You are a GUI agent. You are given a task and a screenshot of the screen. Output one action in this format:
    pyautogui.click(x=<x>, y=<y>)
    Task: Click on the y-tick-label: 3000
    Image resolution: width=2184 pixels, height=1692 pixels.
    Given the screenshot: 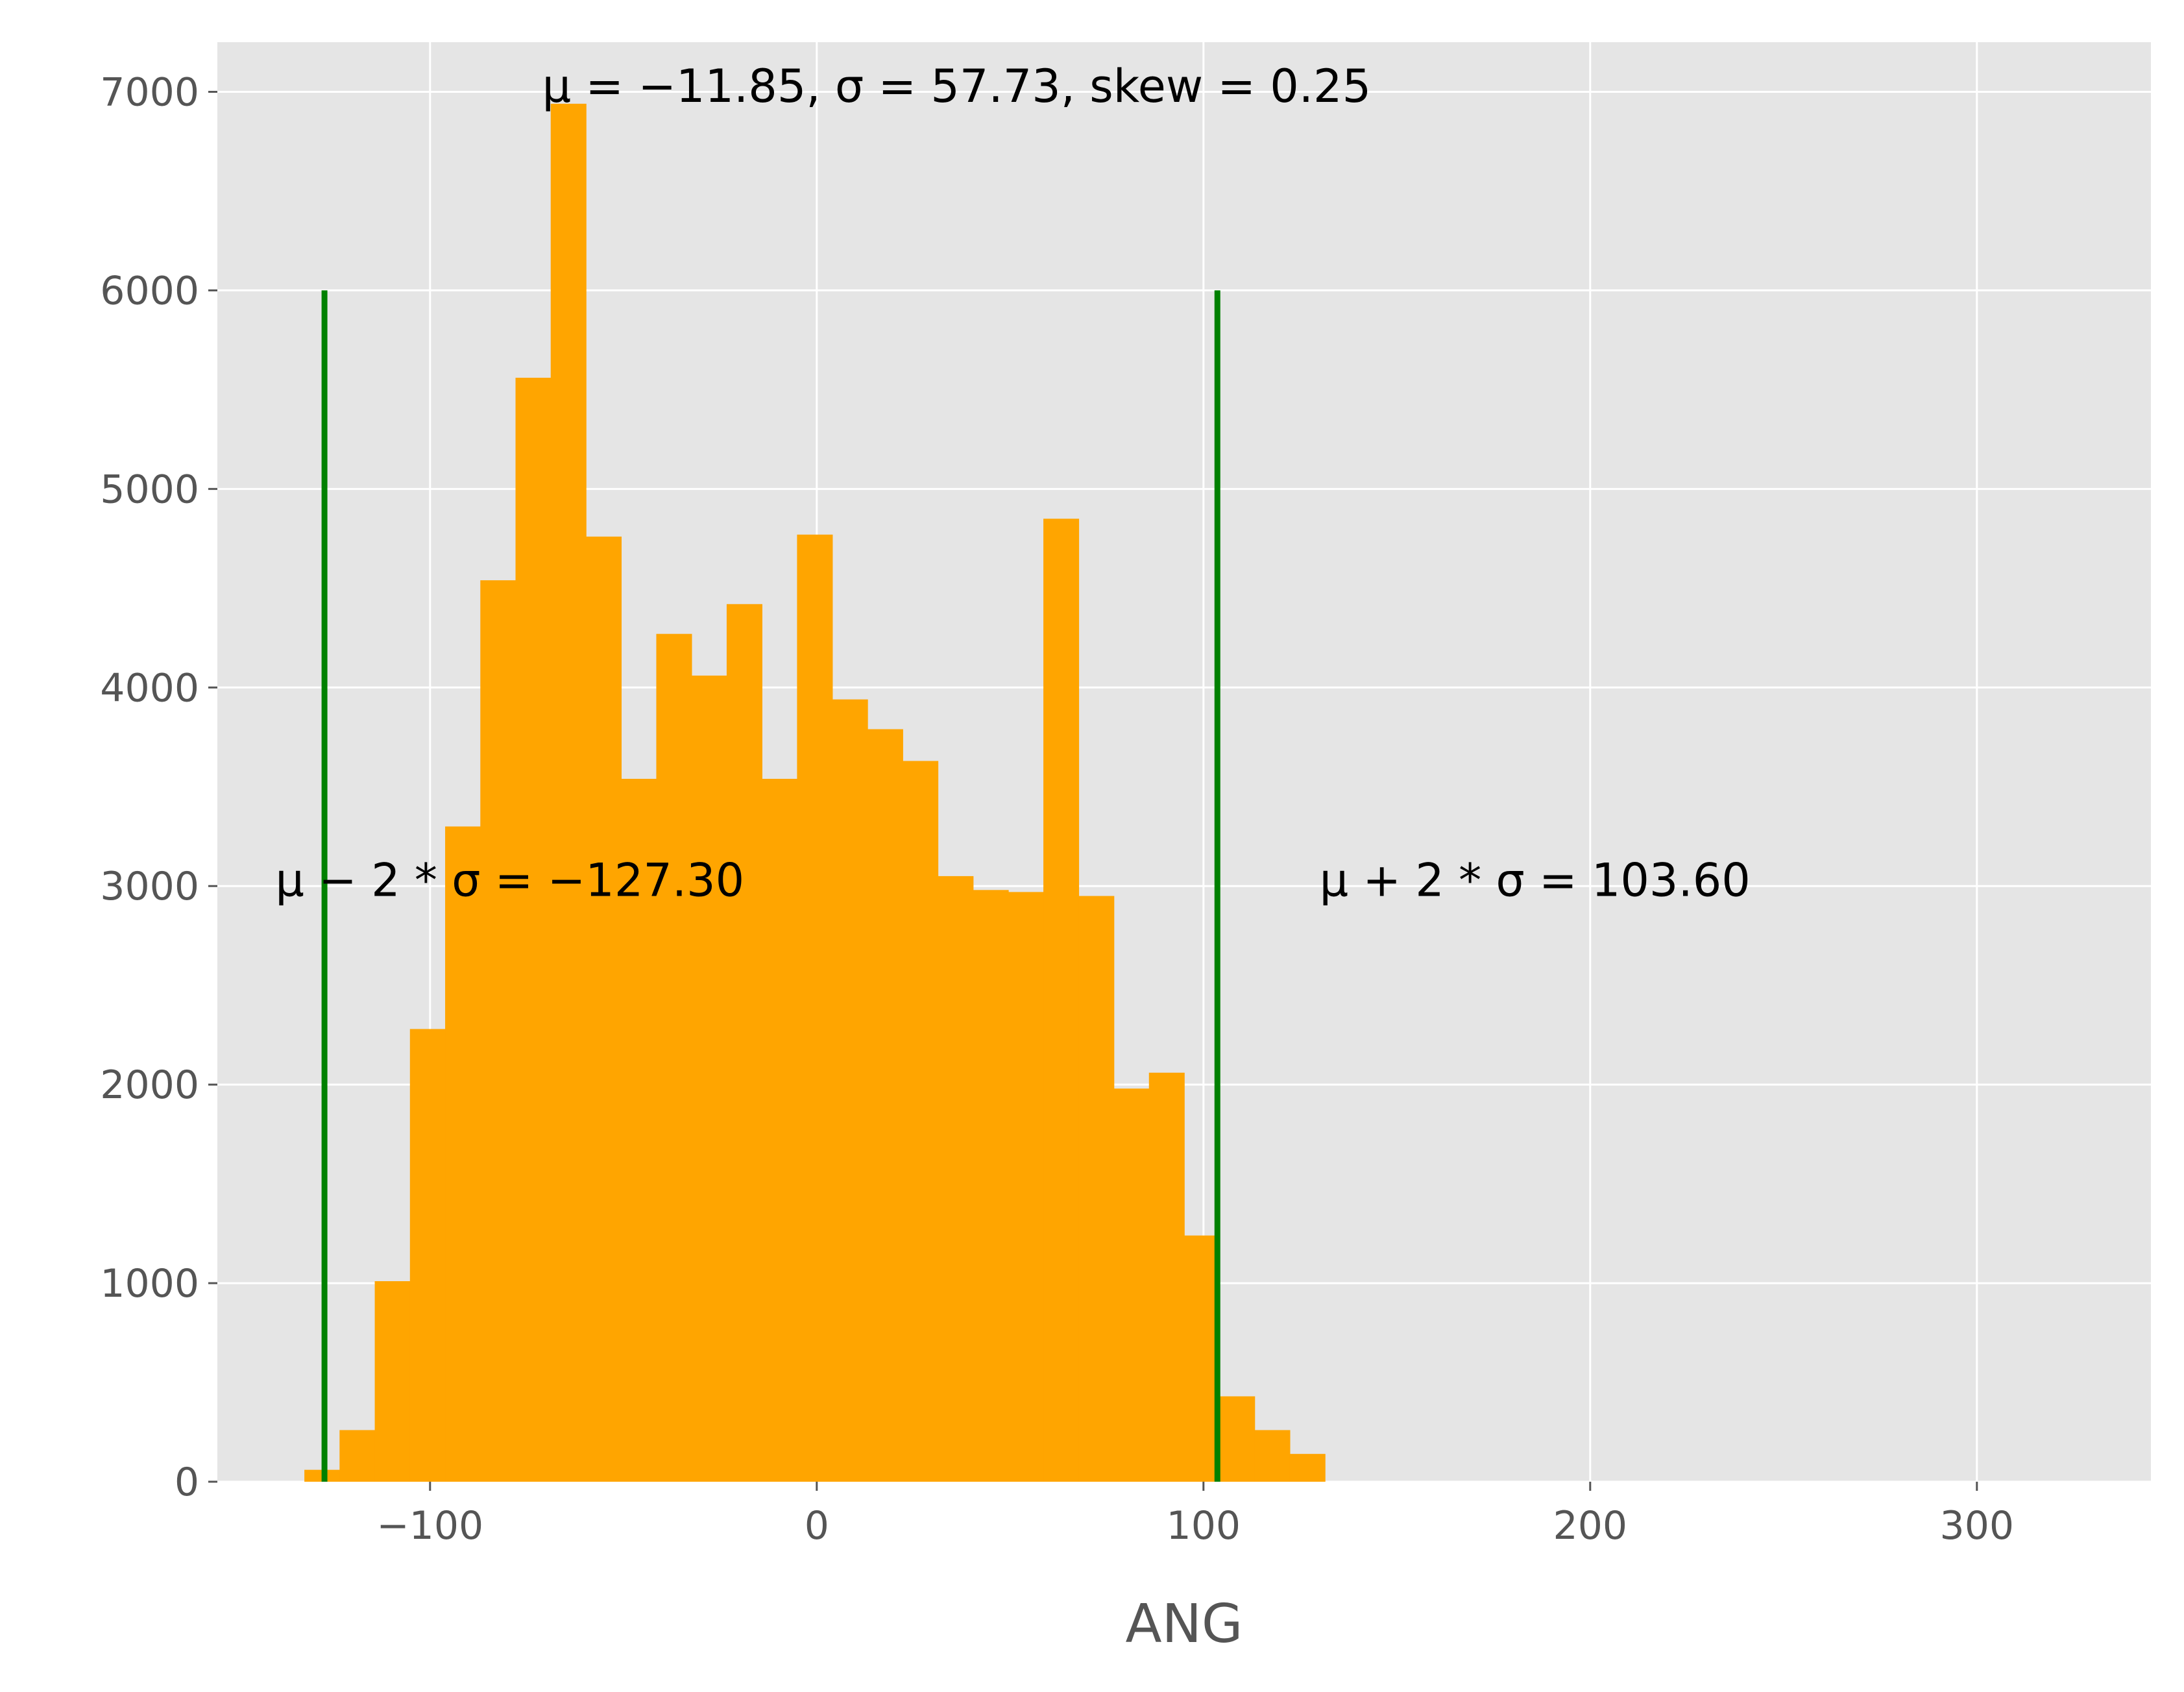 What is the action you would take?
    pyautogui.click(x=149, y=886)
    